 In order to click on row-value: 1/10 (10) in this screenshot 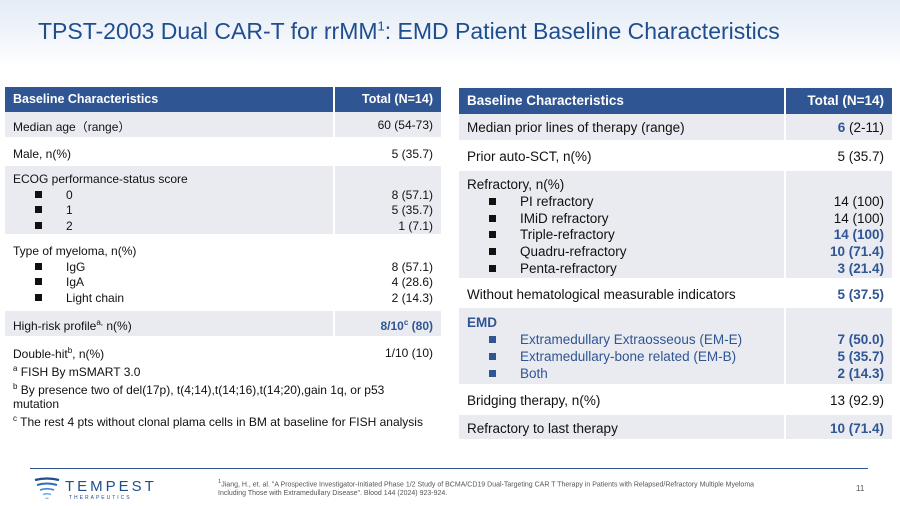, I will do `click(387, 351)`.